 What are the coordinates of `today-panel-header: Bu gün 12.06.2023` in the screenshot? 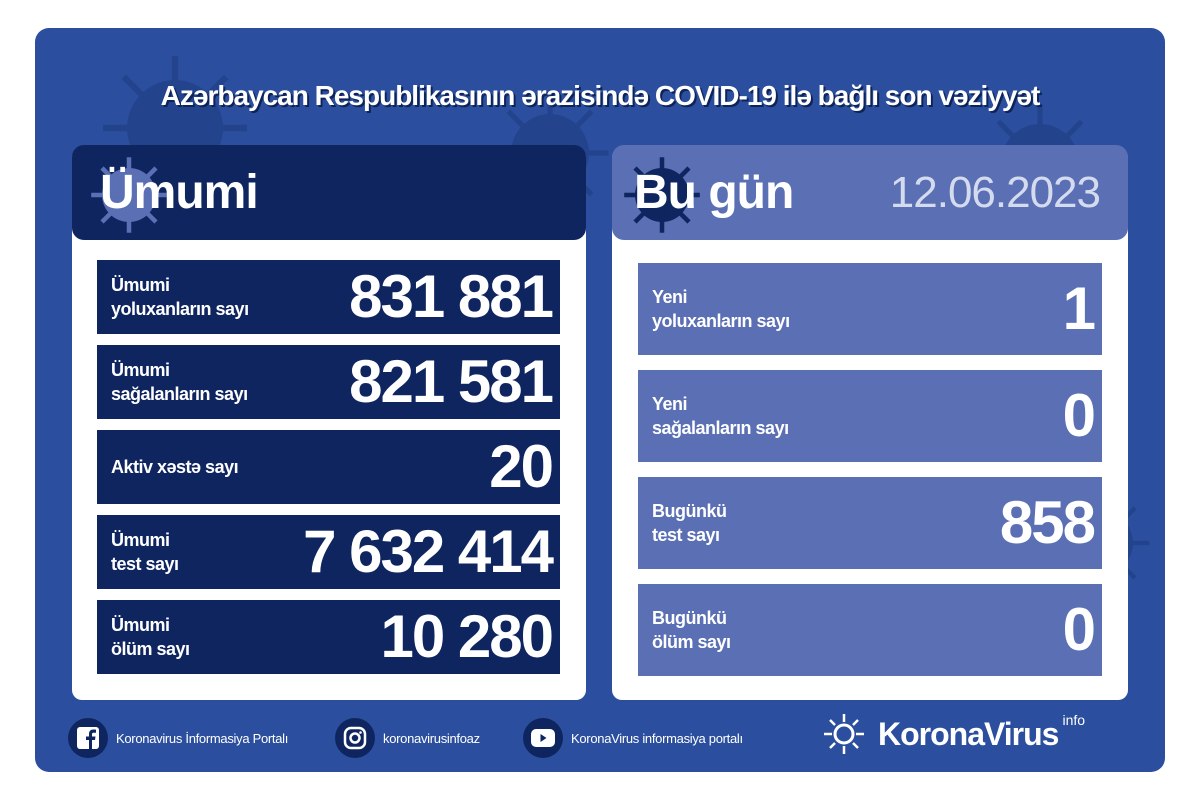 It's located at (870, 192).